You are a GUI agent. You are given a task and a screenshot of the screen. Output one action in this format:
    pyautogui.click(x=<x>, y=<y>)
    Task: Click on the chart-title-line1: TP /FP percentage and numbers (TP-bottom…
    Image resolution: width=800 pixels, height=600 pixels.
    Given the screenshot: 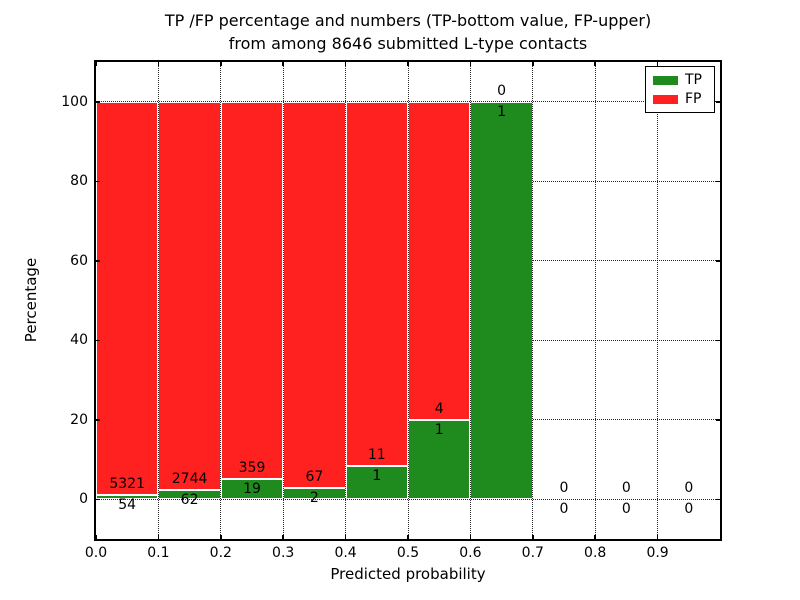 What is the action you would take?
    pyautogui.click(x=408, y=20)
    